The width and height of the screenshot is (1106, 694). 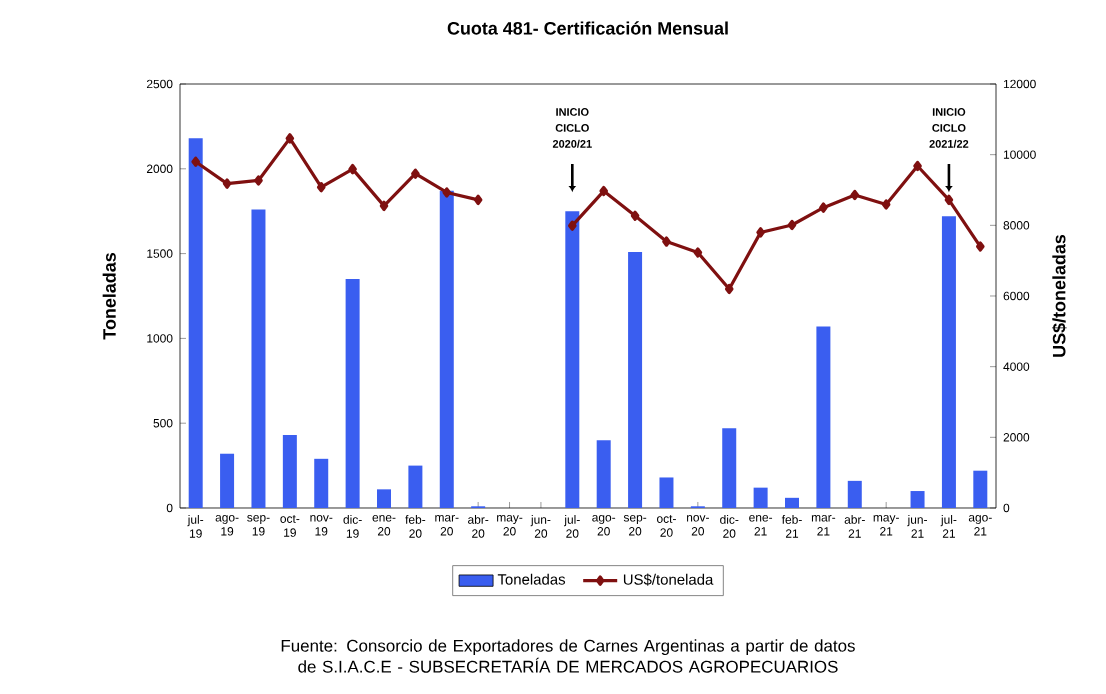 What do you see at coordinates (109, 296) in the screenshot?
I see `y-axis-title: Toneladas` at bounding box center [109, 296].